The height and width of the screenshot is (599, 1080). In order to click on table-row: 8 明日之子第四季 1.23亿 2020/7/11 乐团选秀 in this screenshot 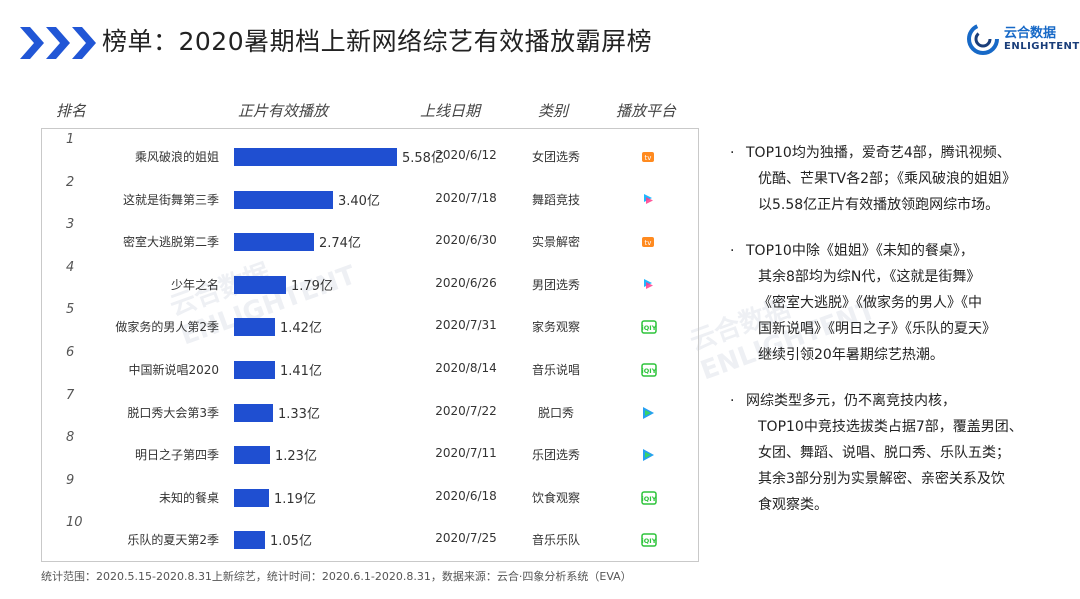, I will do `click(369, 447)`.